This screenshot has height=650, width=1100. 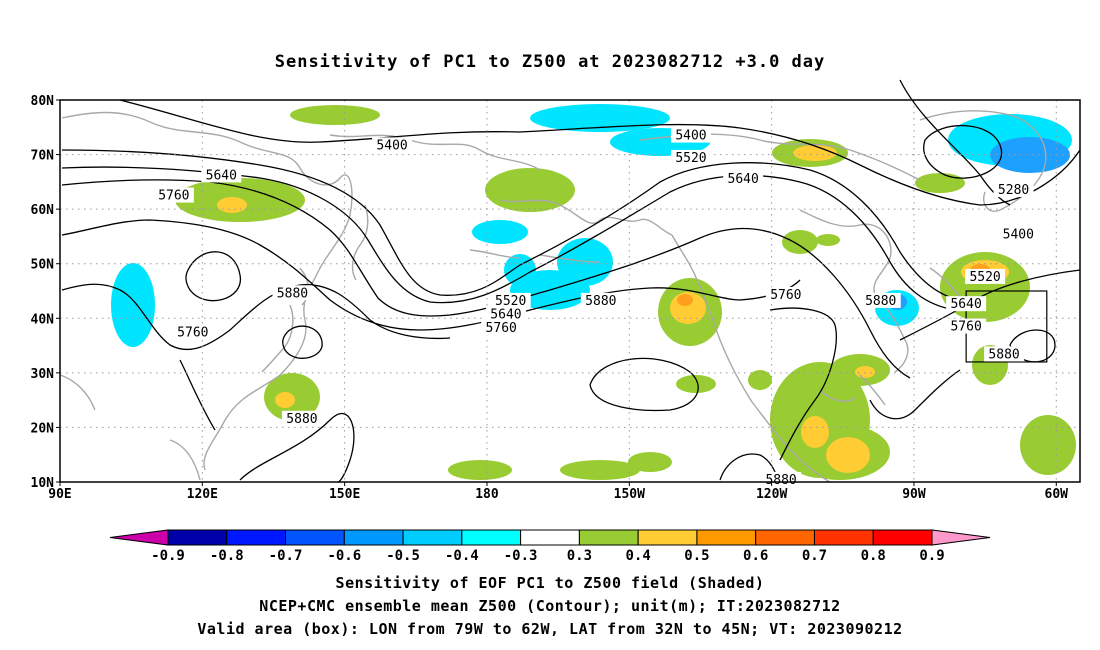 I want to click on colorbar-tick-label: 0.3, so click(x=579, y=556).